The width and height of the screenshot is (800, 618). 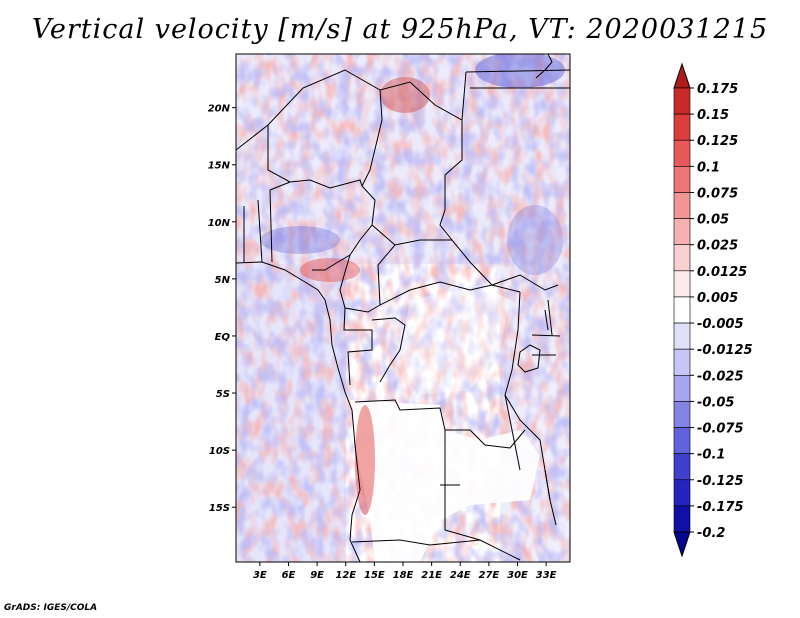 What do you see at coordinates (720, 507) in the screenshot?
I see `colorbar-label: -0.175` at bounding box center [720, 507].